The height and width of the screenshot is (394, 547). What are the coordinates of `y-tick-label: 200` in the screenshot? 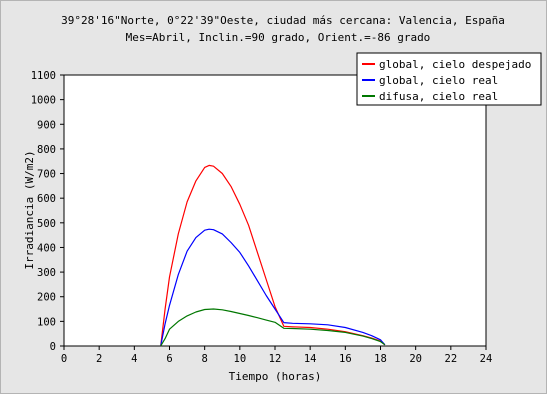 It's located at (46, 298).